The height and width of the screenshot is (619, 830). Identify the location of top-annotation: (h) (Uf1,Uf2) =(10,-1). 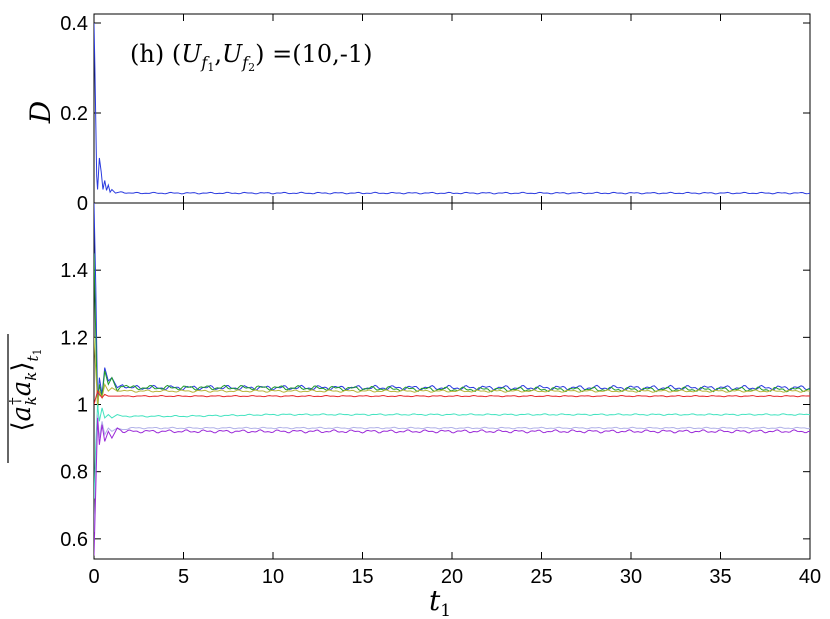
(251, 57).